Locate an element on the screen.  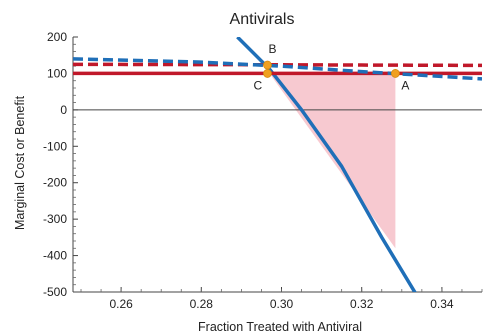
shaded-region is located at coordinates (332, 161).